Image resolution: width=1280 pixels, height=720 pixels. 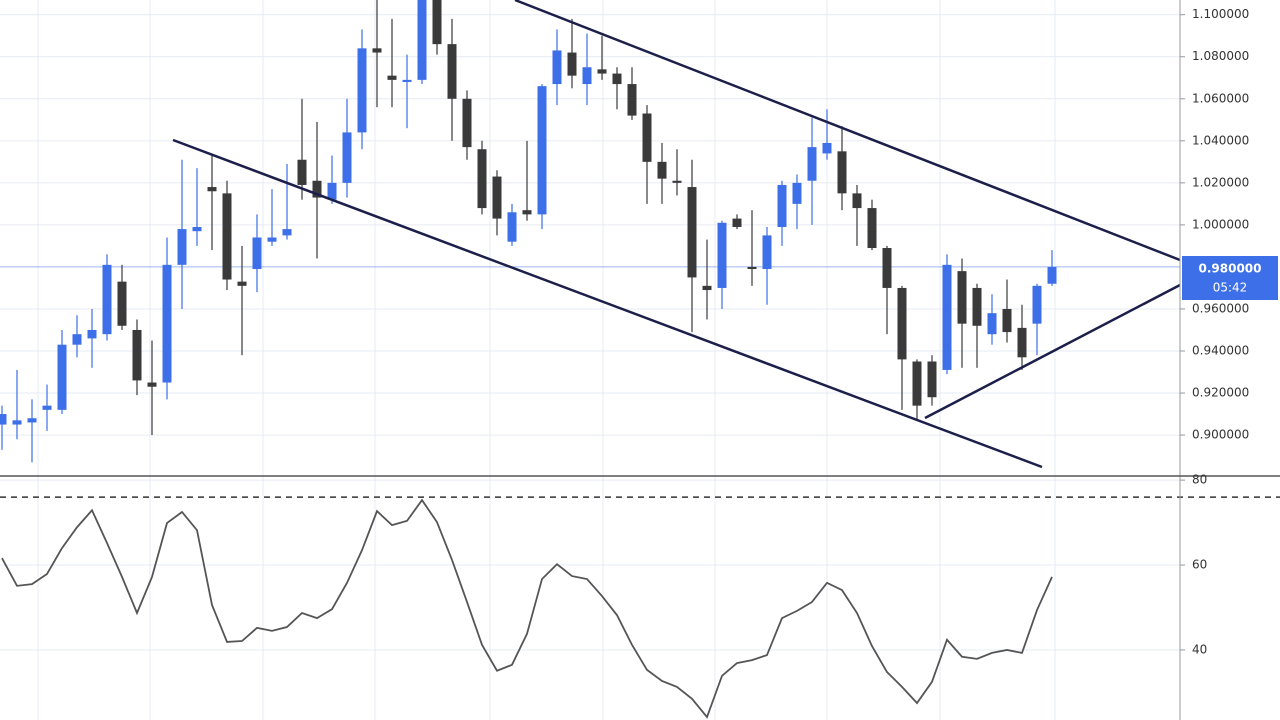 What do you see at coordinates (1220, 435) in the screenshot?
I see `y-tick-label: 0.900000` at bounding box center [1220, 435].